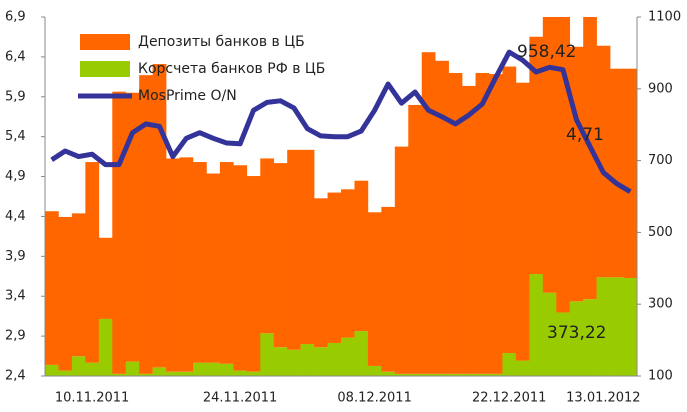 The image size is (687, 412). Describe the element at coordinates (15, 216) in the screenshot. I see `y-tick-label: 4,4` at that location.